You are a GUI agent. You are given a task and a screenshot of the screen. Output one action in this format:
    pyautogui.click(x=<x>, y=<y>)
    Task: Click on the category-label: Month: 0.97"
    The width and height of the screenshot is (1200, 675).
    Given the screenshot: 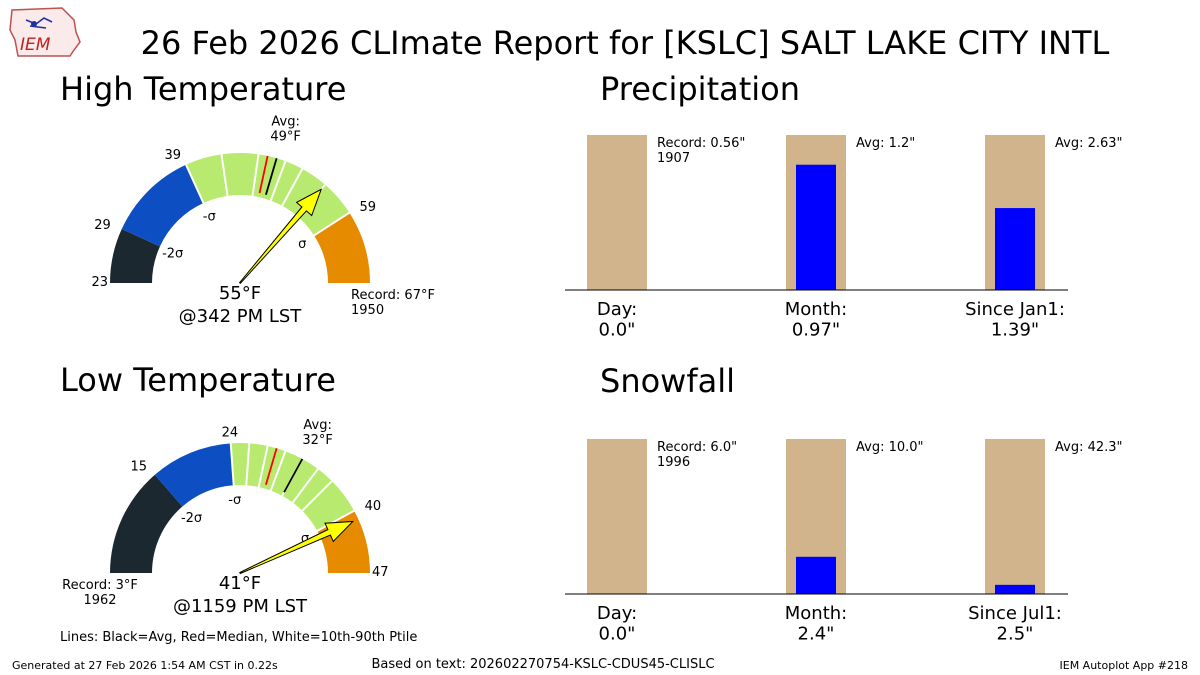 What is the action you would take?
    pyautogui.click(x=816, y=320)
    